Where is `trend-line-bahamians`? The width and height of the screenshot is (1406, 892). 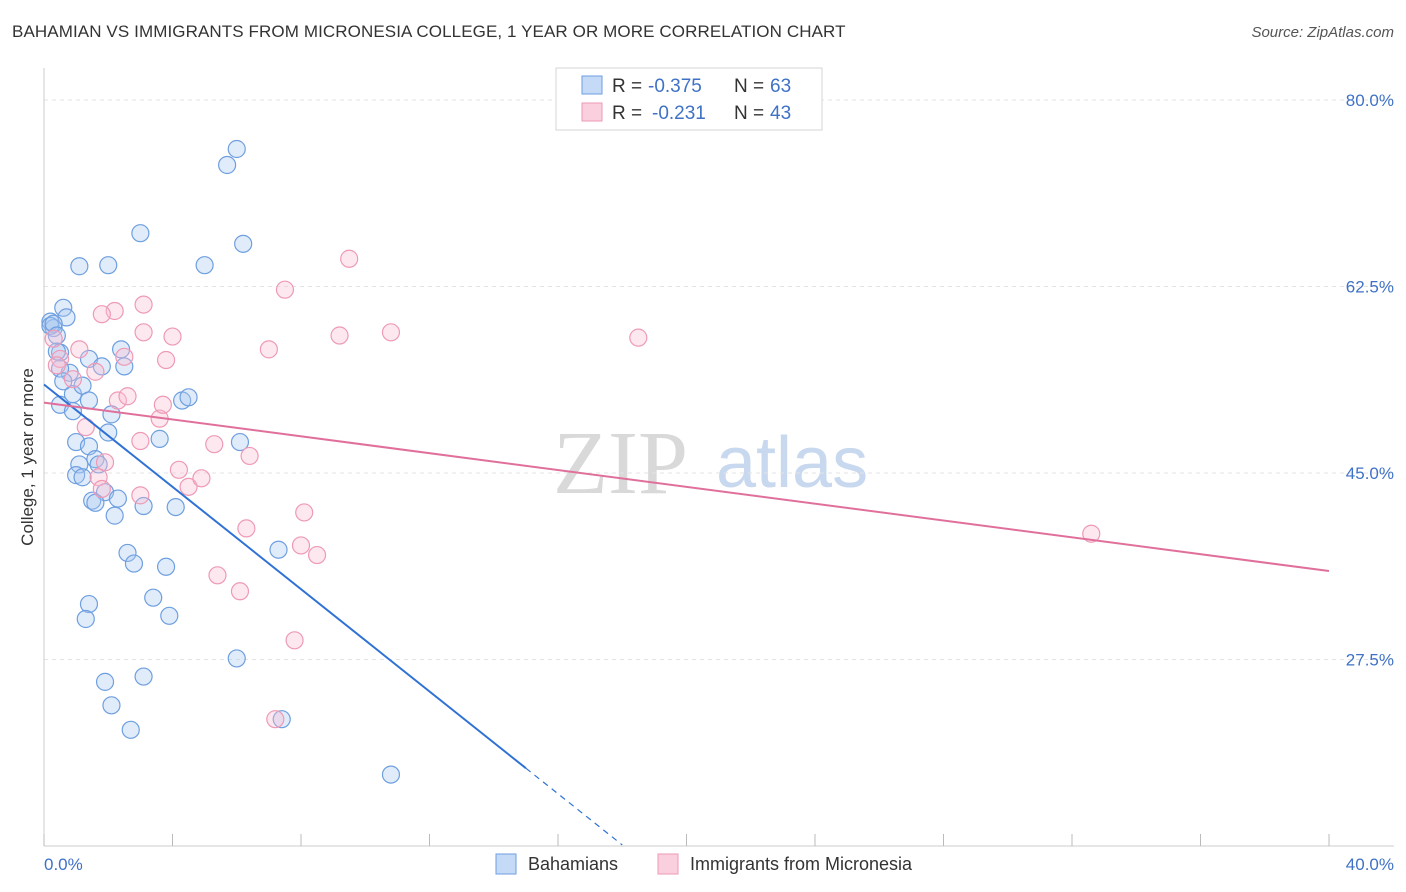 trend-line-bahamians is located at coordinates (285, 576).